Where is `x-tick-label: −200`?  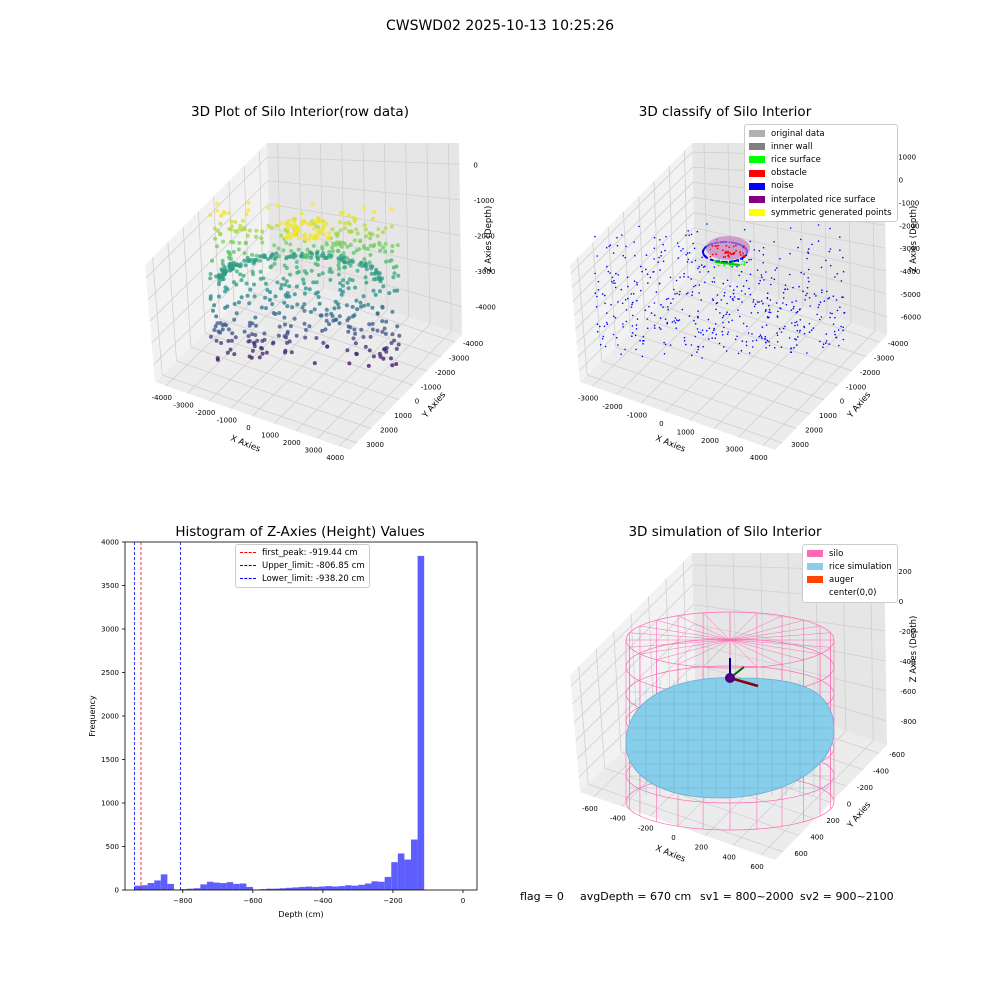 x-tick-label: −200 is located at coordinates (392, 901).